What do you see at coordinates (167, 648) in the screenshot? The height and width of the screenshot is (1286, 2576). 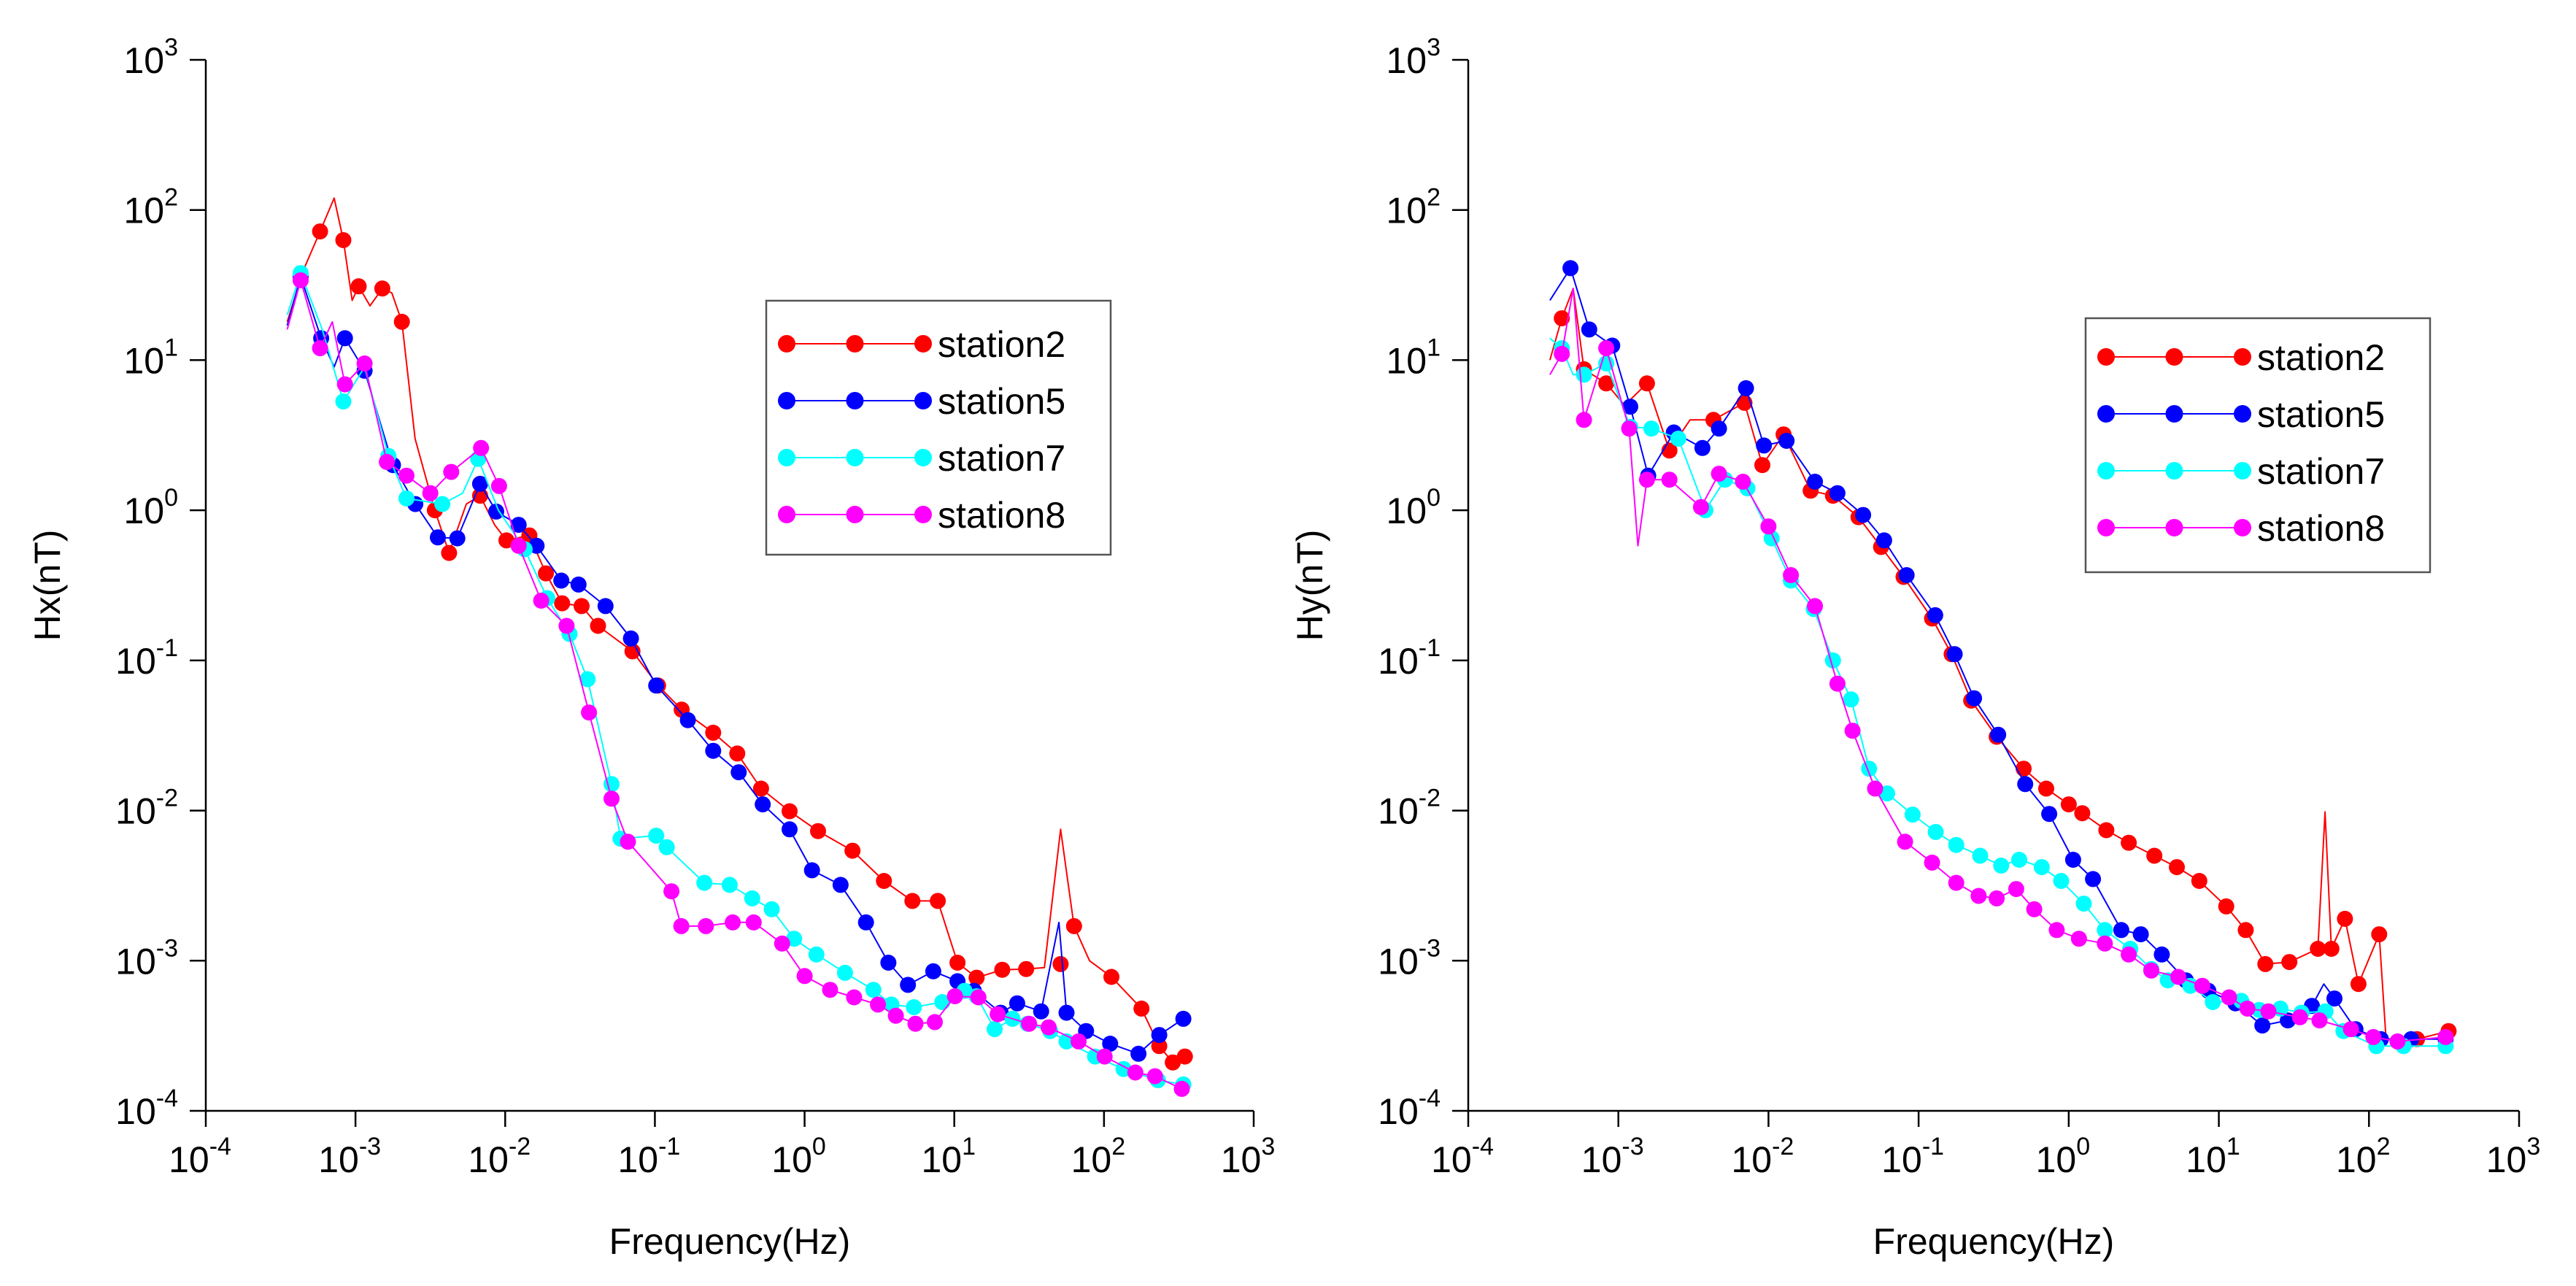 I see `y-tick-label-exponent: -1` at bounding box center [167, 648].